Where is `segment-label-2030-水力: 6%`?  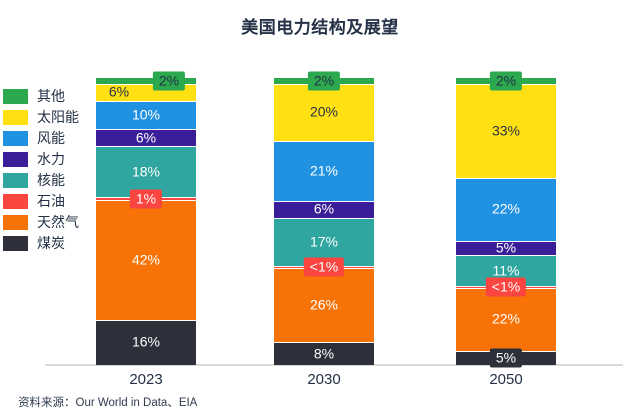
segment-label-2030-水力: 6% is located at coordinates (324, 208).